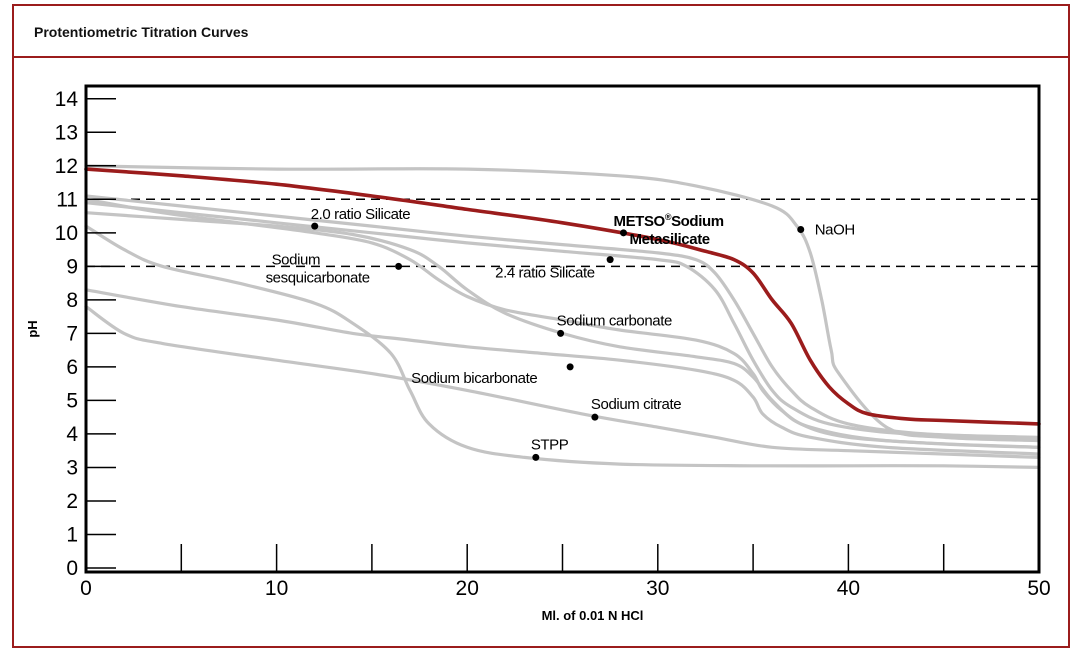  I want to click on label-stpp: STPP, so click(550, 444).